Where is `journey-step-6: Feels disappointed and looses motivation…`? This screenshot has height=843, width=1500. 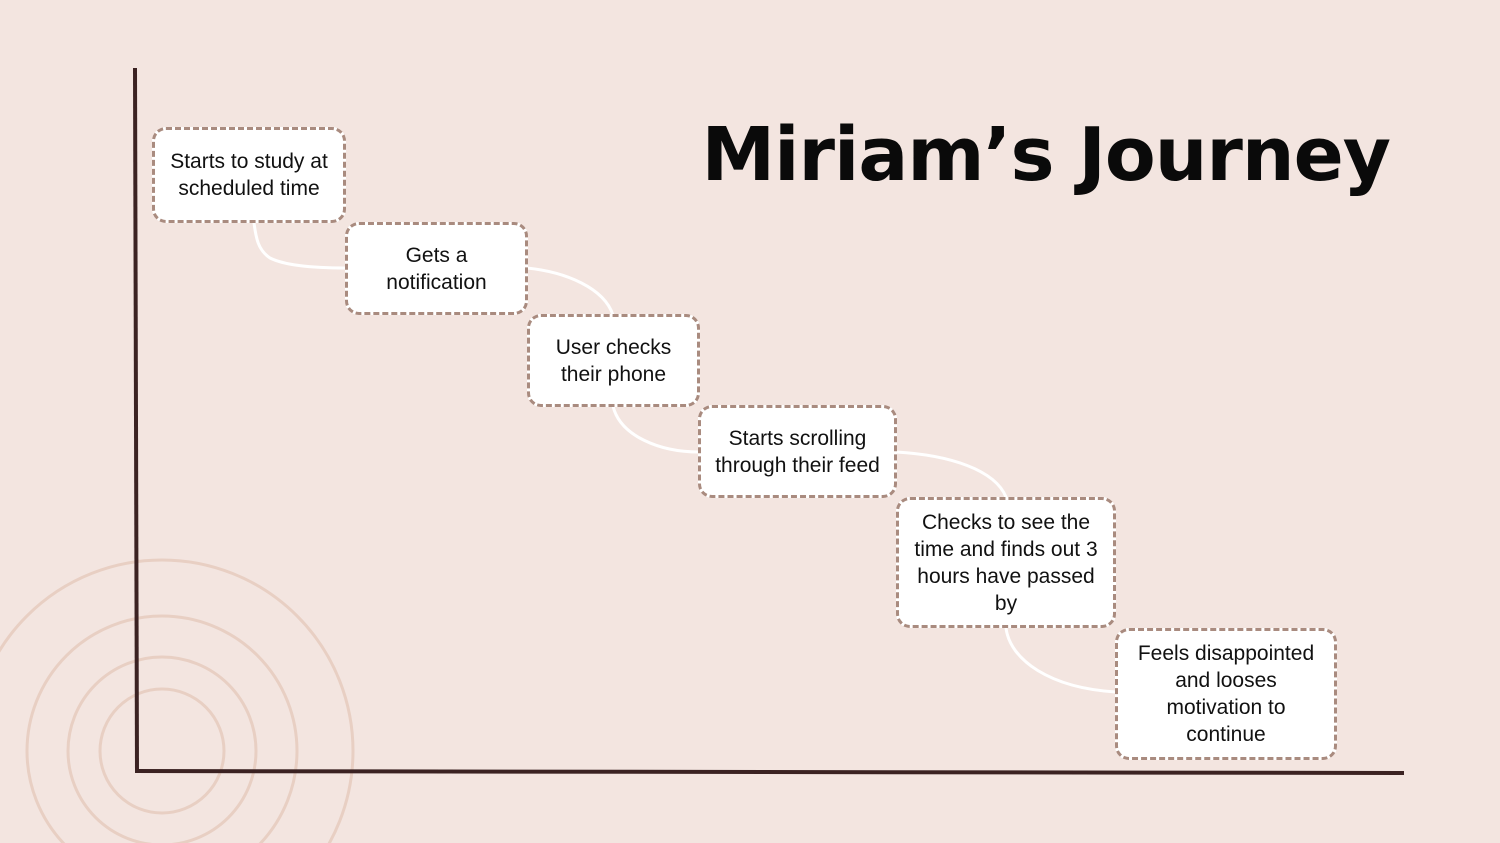 journey-step-6: Feels disappointed and looses motivation… is located at coordinates (1226, 694).